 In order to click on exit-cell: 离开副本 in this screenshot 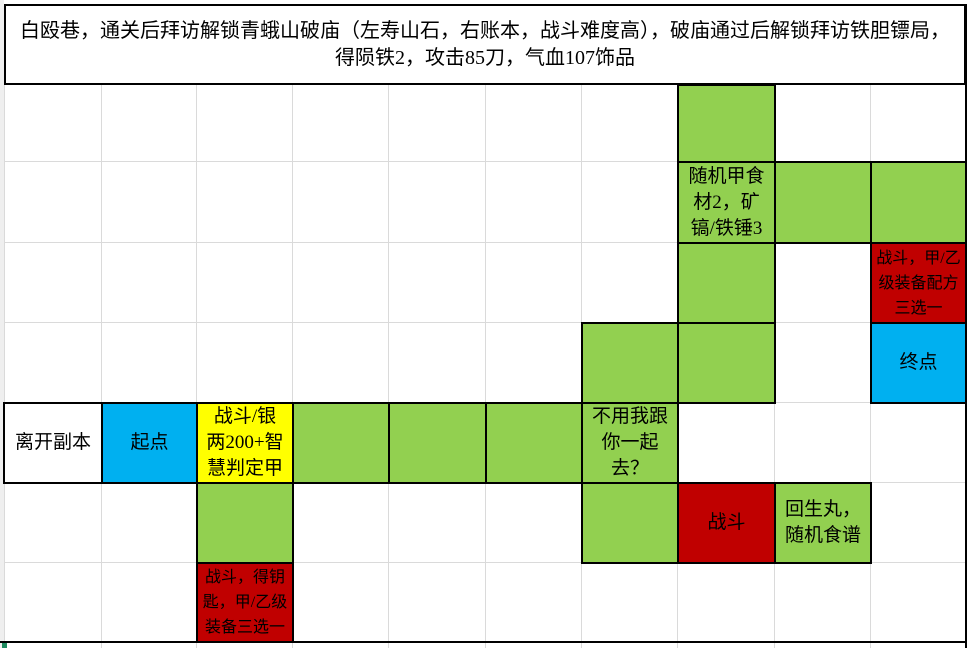, I will do `click(53, 443)`.